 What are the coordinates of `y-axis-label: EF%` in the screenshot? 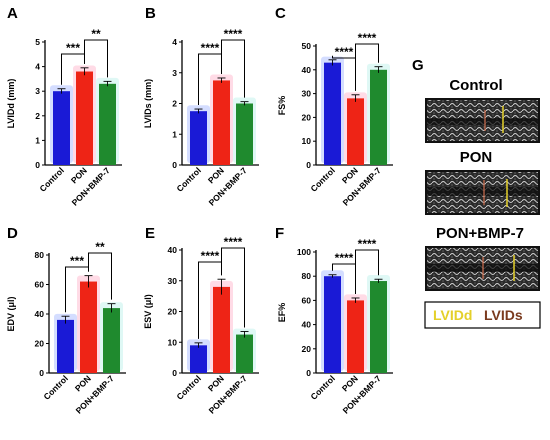 It's located at (282, 313).